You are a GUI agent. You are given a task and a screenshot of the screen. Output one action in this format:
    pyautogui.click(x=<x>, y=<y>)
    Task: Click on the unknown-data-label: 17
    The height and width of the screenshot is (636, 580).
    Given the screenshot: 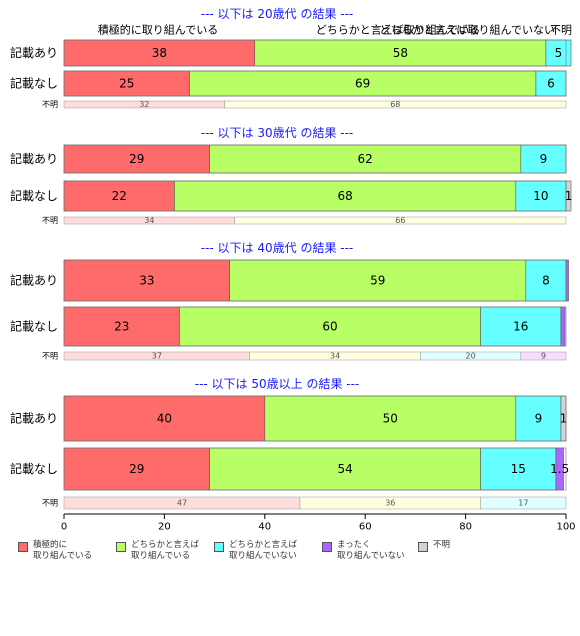 What is the action you would take?
    pyautogui.click(x=523, y=503)
    